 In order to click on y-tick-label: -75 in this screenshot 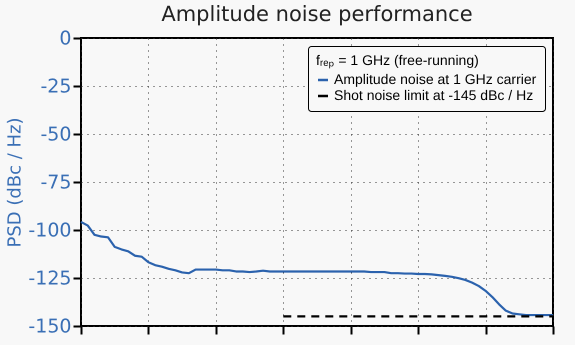, I will do `click(56, 183)`.